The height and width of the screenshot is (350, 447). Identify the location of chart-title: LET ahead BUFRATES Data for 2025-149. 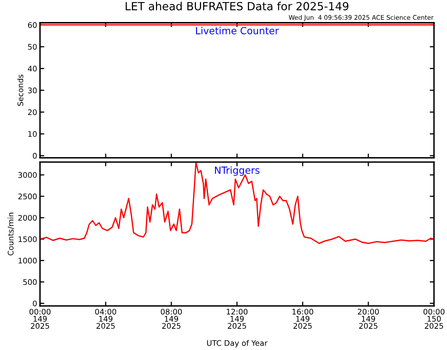
(237, 6).